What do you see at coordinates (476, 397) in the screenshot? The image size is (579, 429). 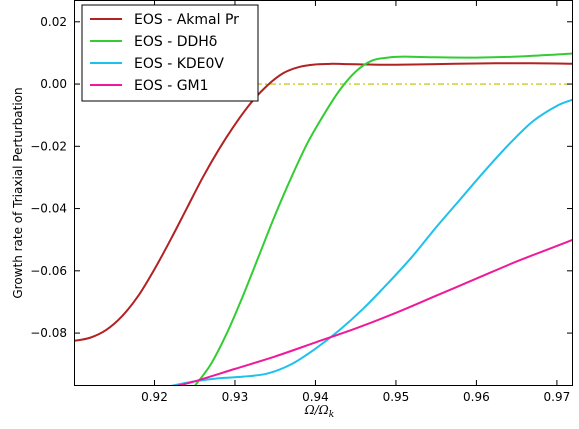 I see `x-tick-label: 0.96` at bounding box center [476, 397].